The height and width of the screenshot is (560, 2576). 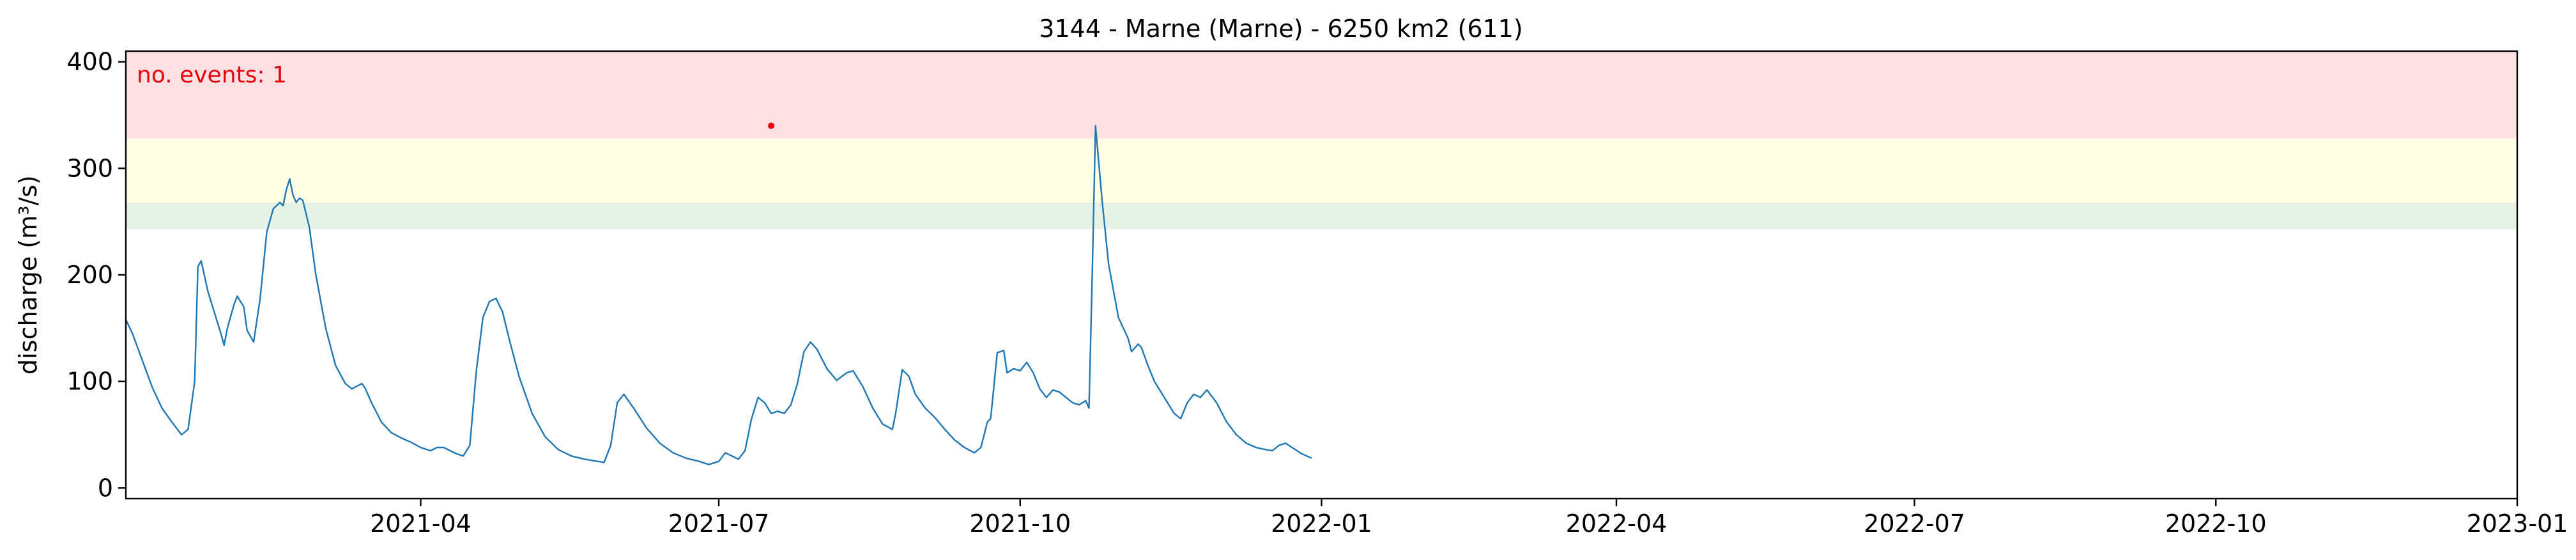 What do you see at coordinates (719, 523) in the screenshot?
I see `x-tick-label-2021-07: 2021-07` at bounding box center [719, 523].